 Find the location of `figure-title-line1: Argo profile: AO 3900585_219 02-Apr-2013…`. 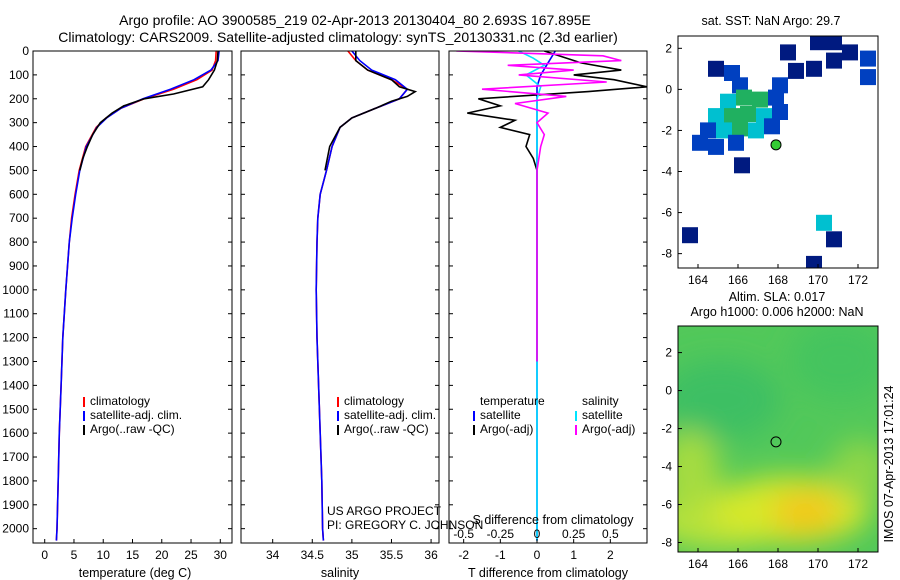

figure-title-line1: Argo profile: AO 3900585_219 02-Apr-2013… is located at coordinates (355, 20).